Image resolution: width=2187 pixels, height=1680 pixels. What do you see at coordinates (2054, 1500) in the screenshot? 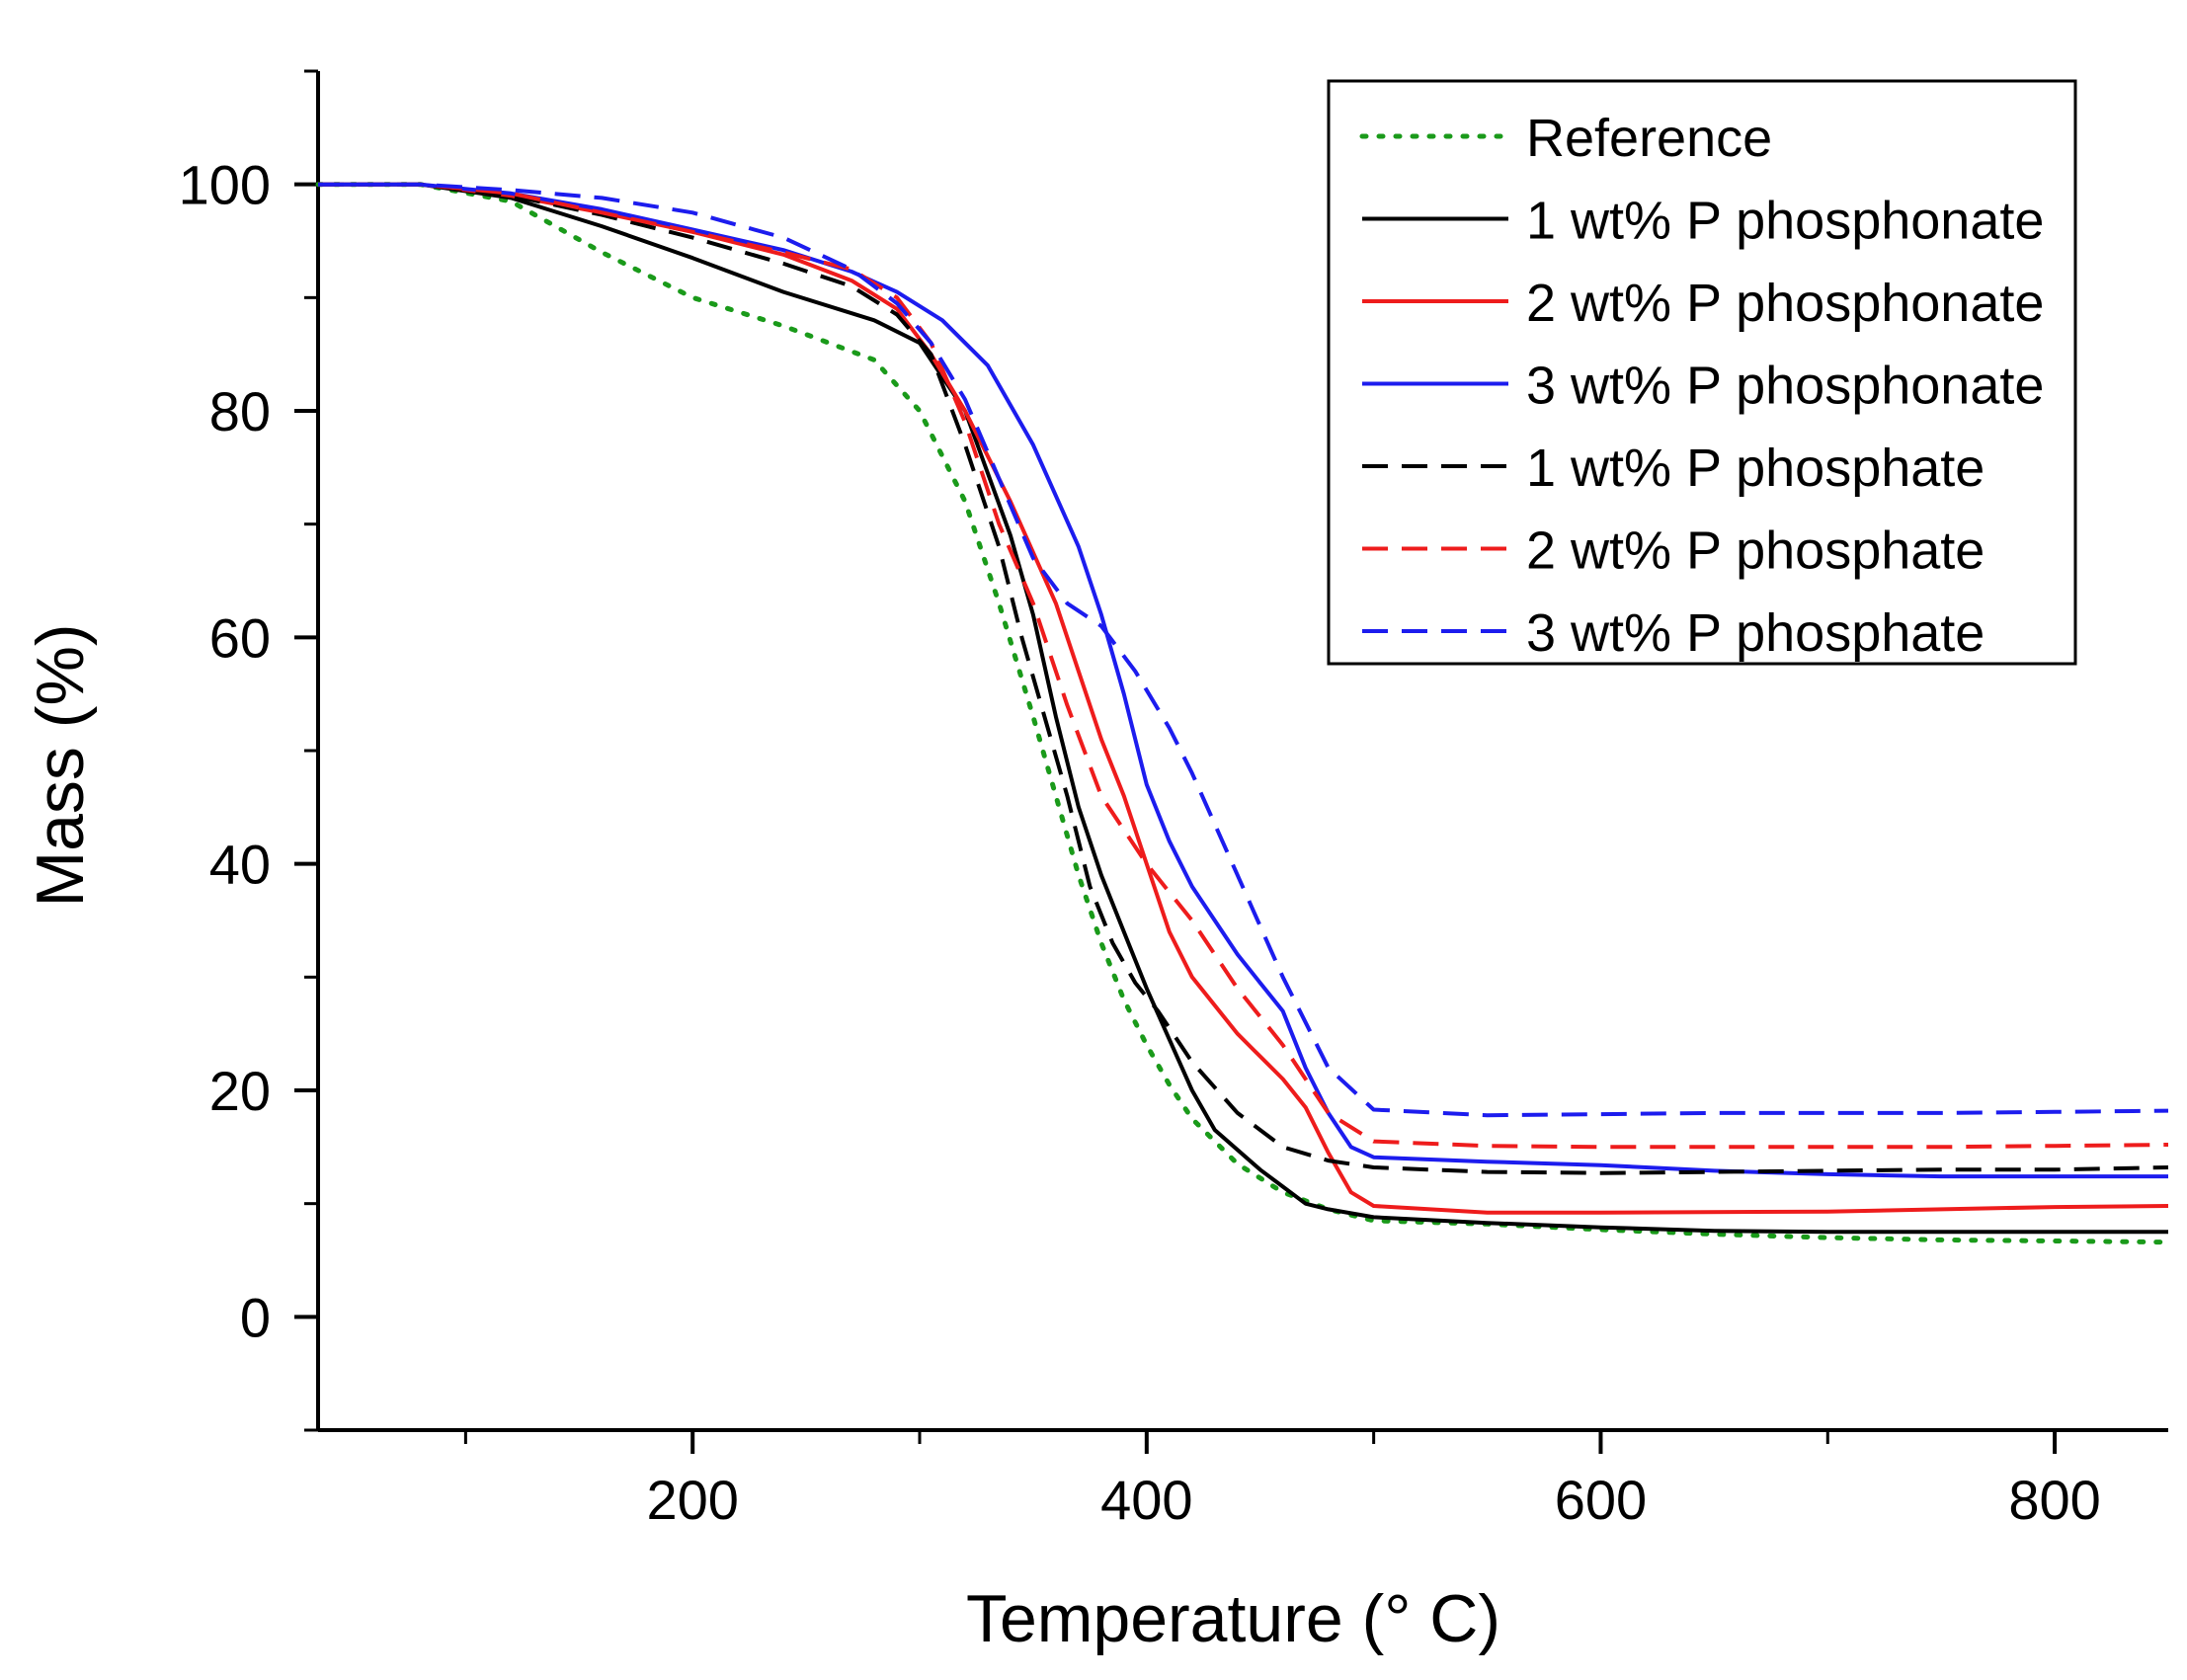
I see `x-tick-label: 800` at bounding box center [2054, 1500].